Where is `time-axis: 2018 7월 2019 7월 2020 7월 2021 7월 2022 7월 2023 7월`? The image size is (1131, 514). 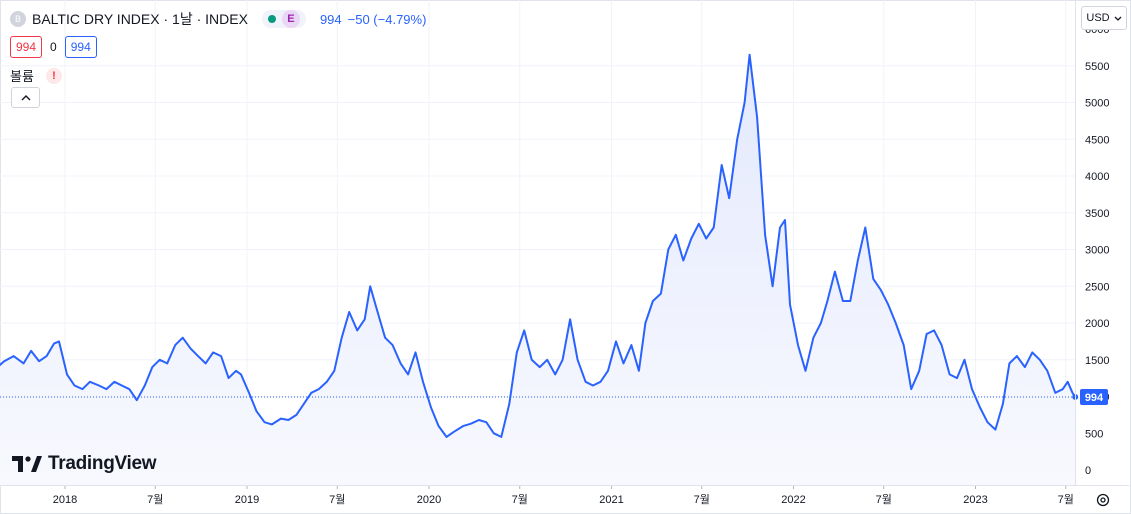
time-axis: 2018 7월 2019 7월 2020 7월 2021 7월 2022 7월 2023 7월 is located at coordinates (563, 495).